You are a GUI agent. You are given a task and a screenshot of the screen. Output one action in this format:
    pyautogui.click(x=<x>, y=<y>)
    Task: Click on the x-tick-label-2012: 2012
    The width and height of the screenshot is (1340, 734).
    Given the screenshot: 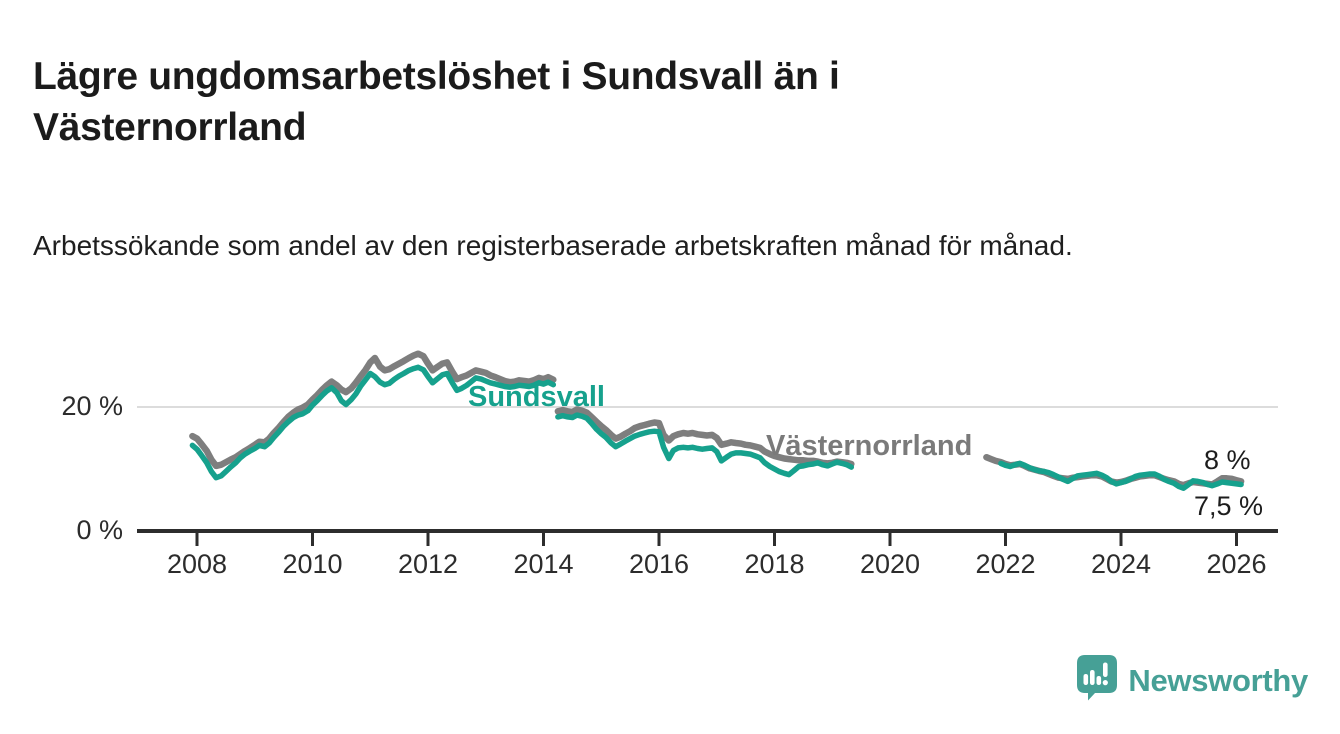 What is the action you would take?
    pyautogui.click(x=428, y=564)
    